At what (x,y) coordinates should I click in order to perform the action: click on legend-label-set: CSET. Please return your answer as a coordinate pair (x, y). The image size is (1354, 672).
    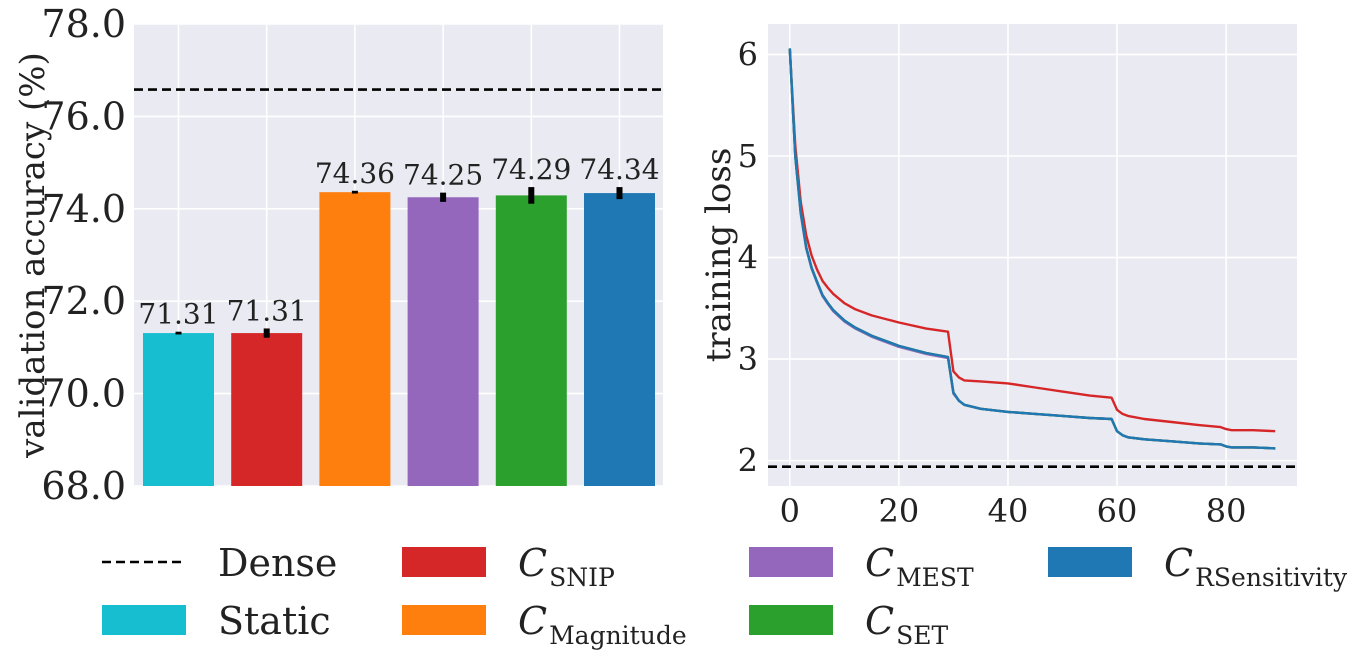
    Looking at the image, I should click on (906, 624).